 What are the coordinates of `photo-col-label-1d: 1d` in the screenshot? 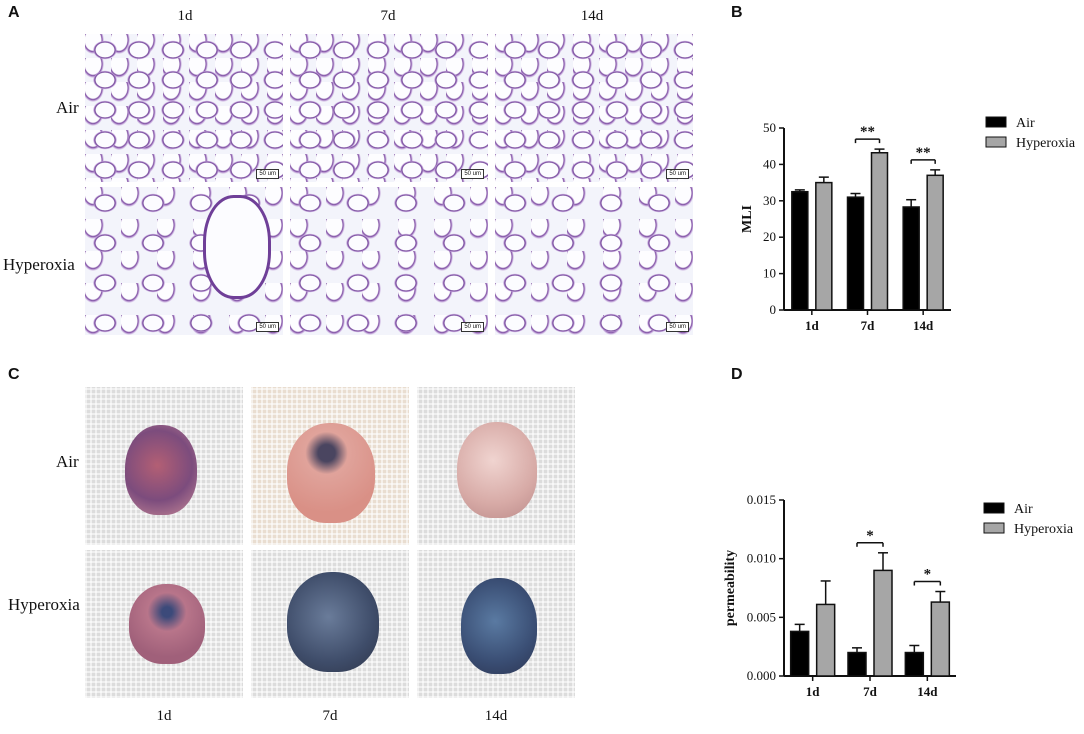 It's located at (164, 716).